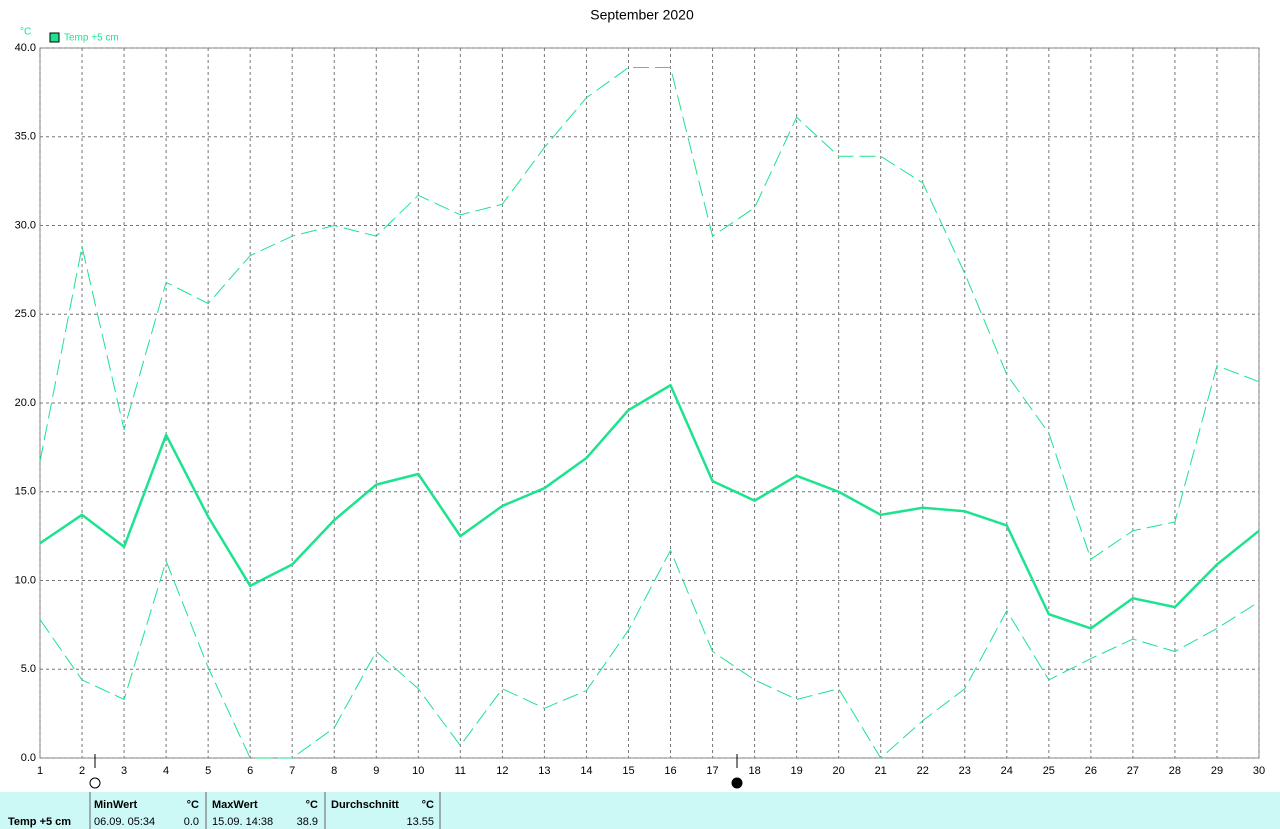 The width and height of the screenshot is (1280, 829). I want to click on x-tick-label: 16, so click(670, 771).